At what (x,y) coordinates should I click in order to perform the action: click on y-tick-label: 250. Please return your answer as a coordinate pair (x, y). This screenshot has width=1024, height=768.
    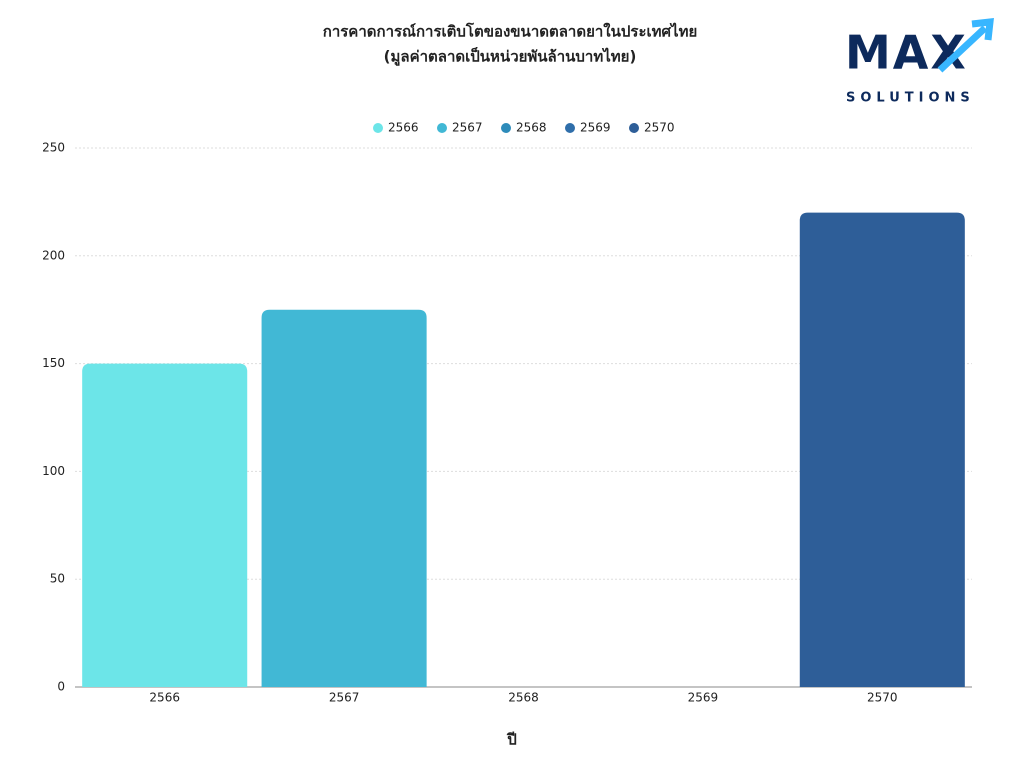
    Looking at the image, I should click on (53, 148).